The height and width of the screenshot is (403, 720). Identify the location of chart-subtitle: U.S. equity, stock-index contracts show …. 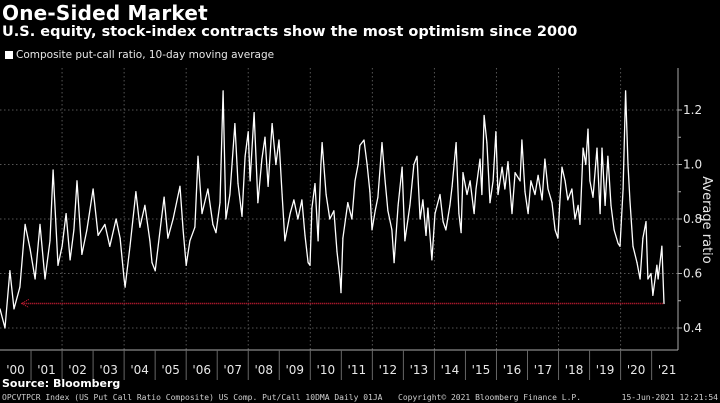
(290, 32).